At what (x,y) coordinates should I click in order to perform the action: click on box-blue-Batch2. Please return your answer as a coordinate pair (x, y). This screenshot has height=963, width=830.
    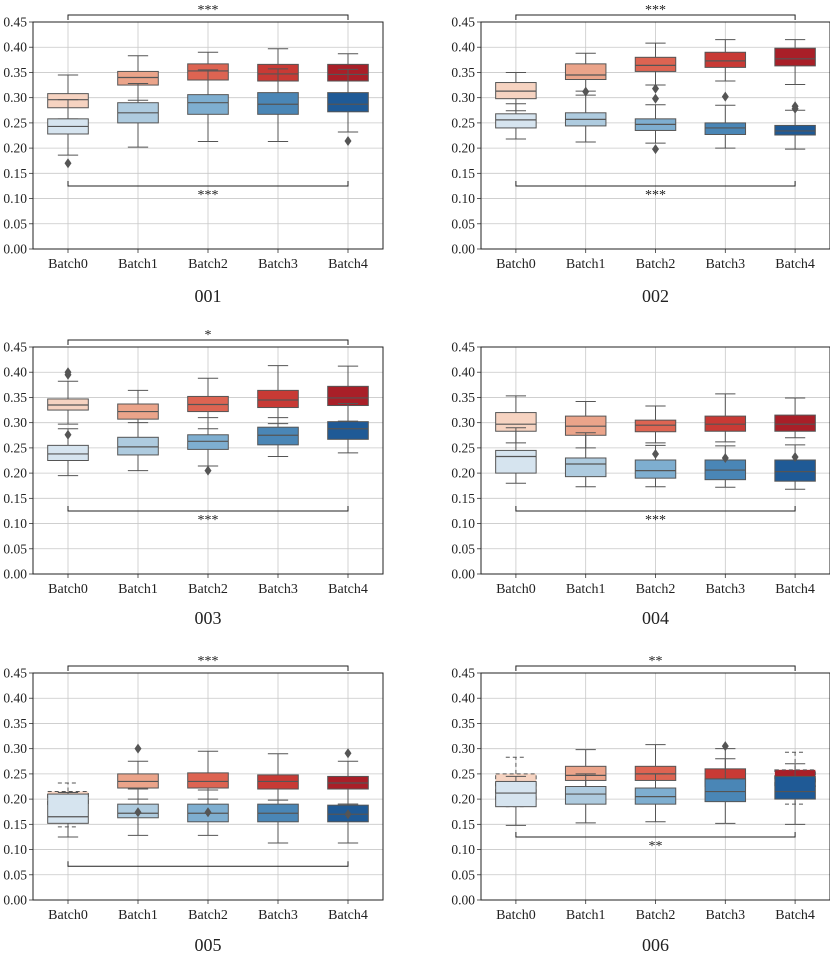
    Looking at the image, I should click on (208, 104).